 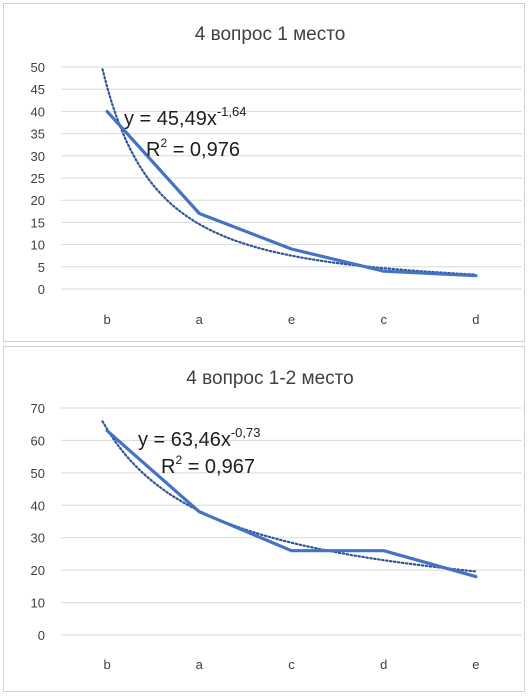 What do you see at coordinates (38, 89) in the screenshot?
I see `y-tick-label: 45` at bounding box center [38, 89].